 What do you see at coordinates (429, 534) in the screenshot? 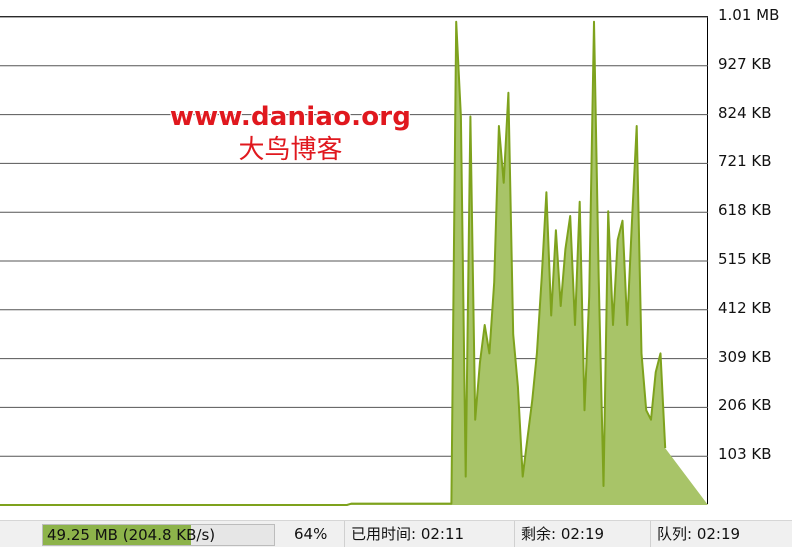
I see `elapsed-time: 已用时间: 02:11` at bounding box center [429, 534].